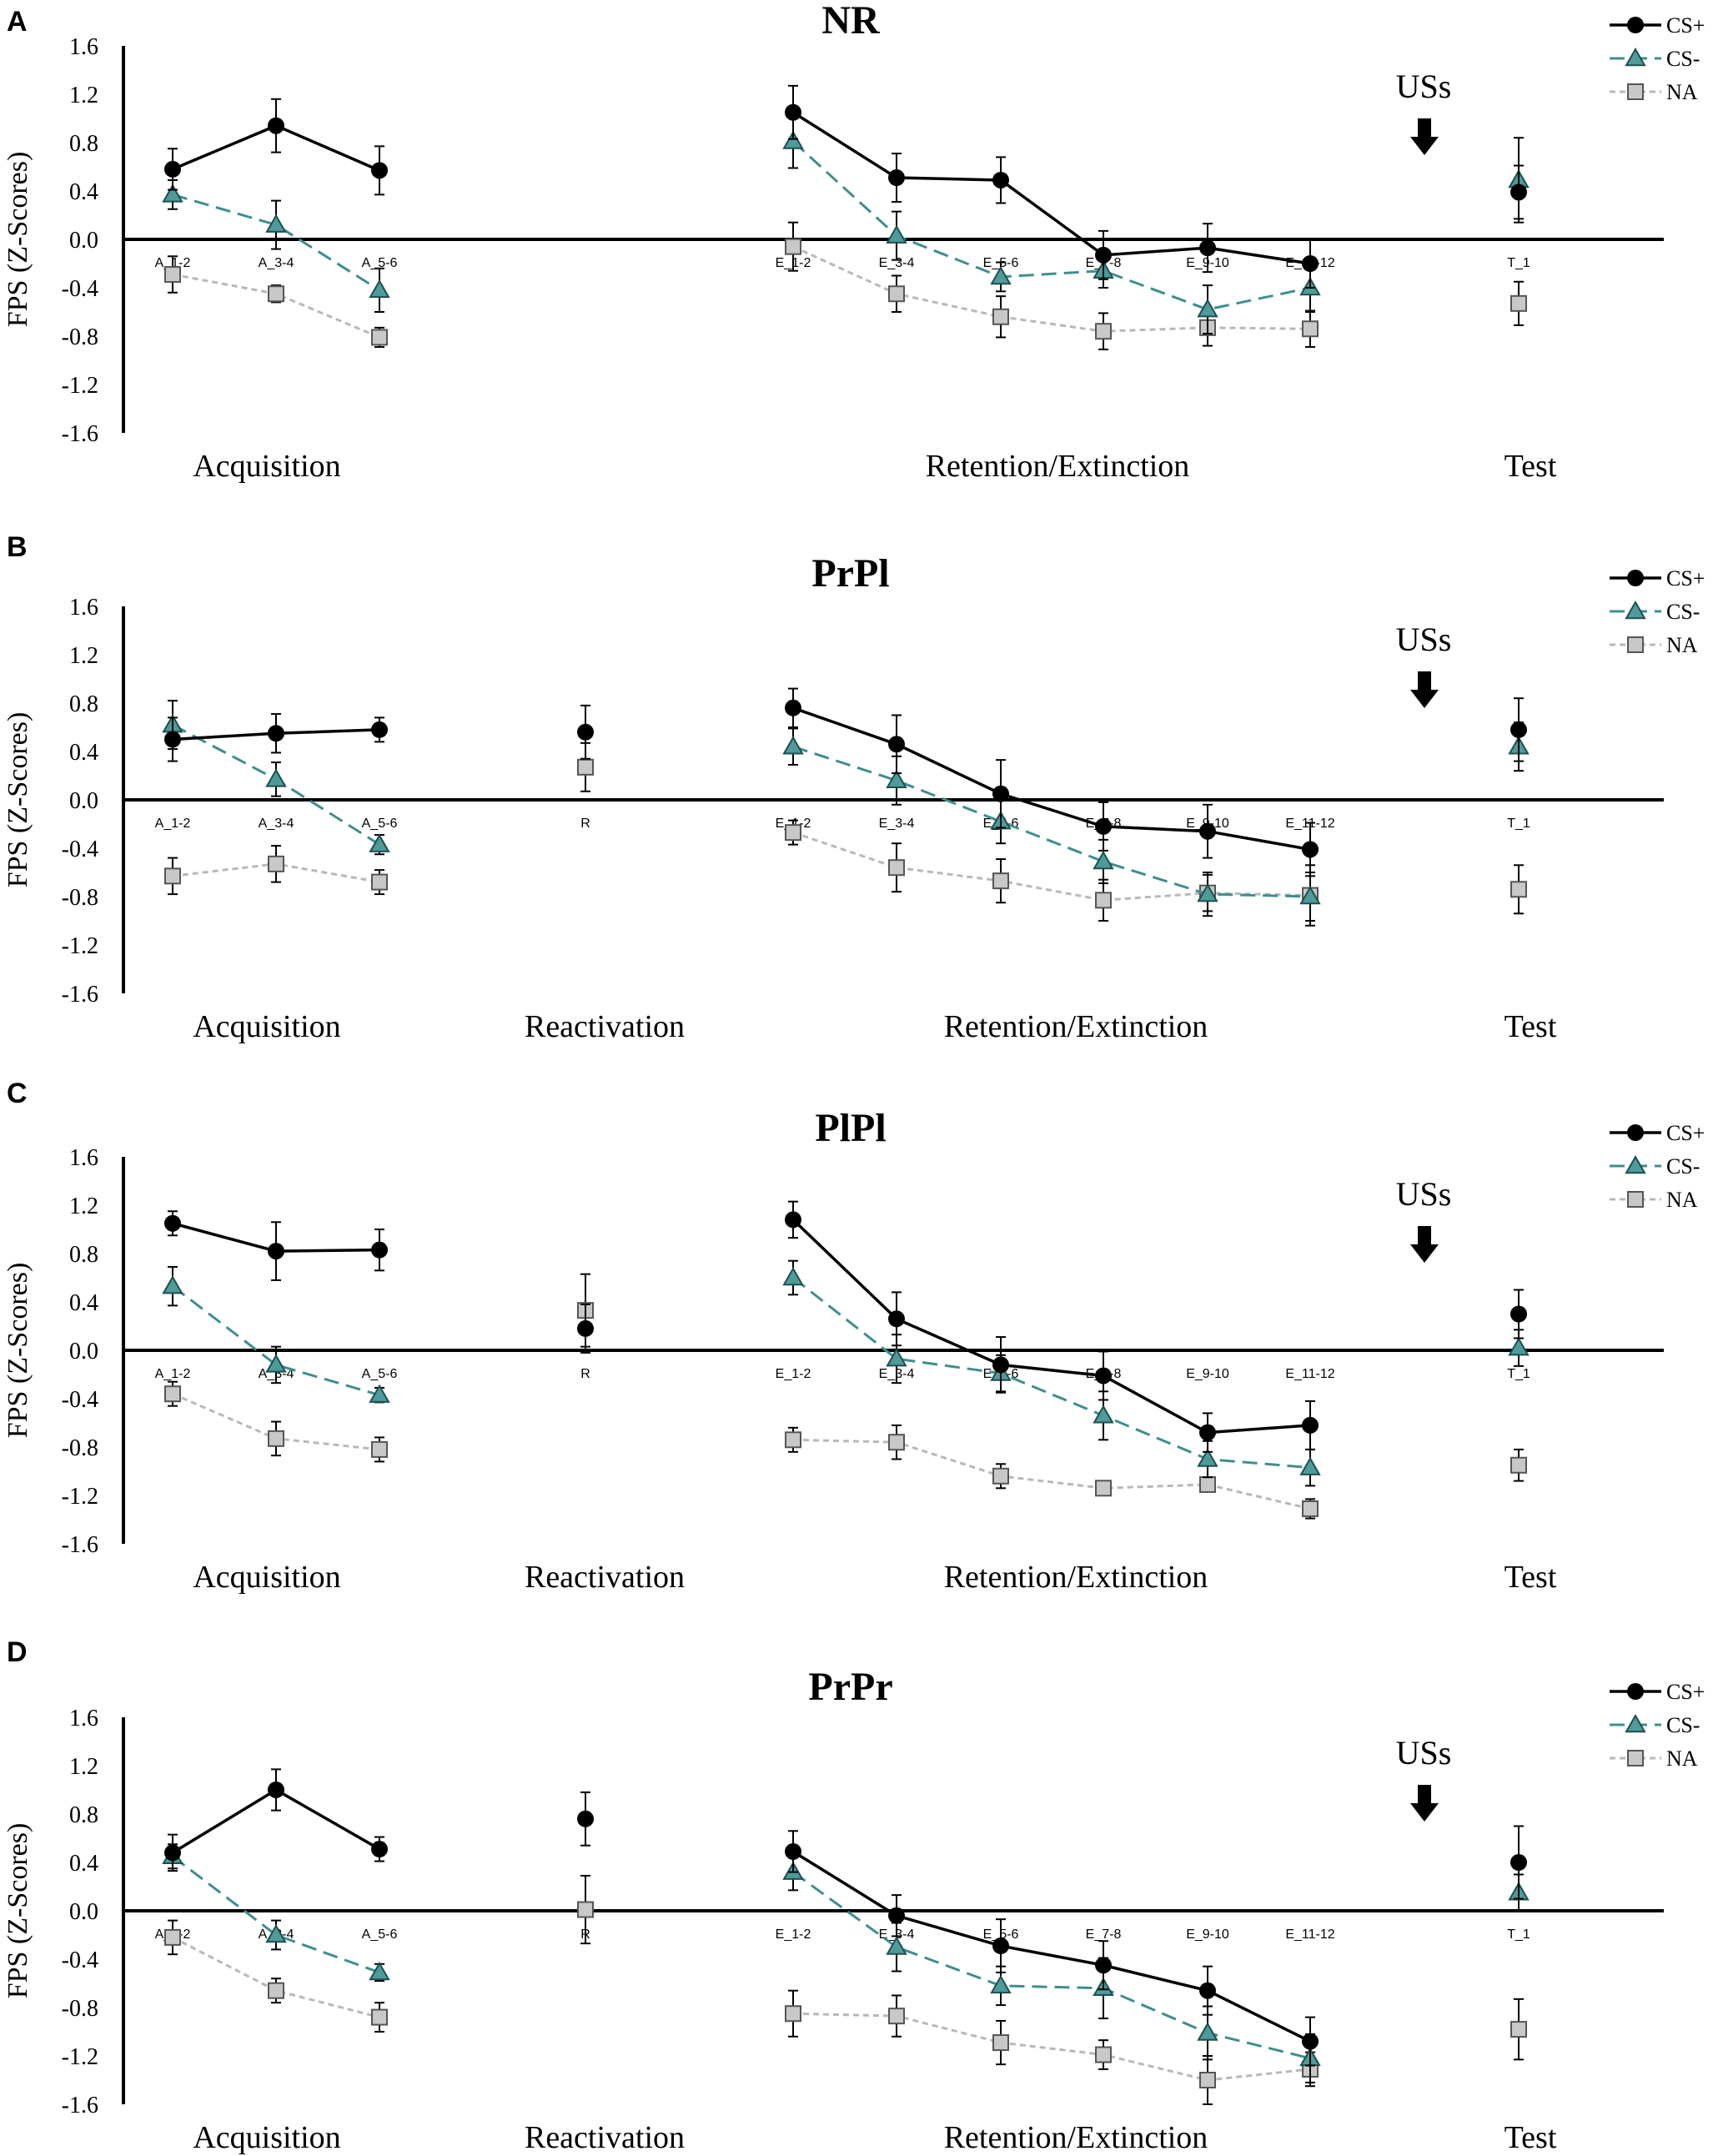  I want to click on panel-c-xtick-label: E_9-10, so click(1207, 1374).